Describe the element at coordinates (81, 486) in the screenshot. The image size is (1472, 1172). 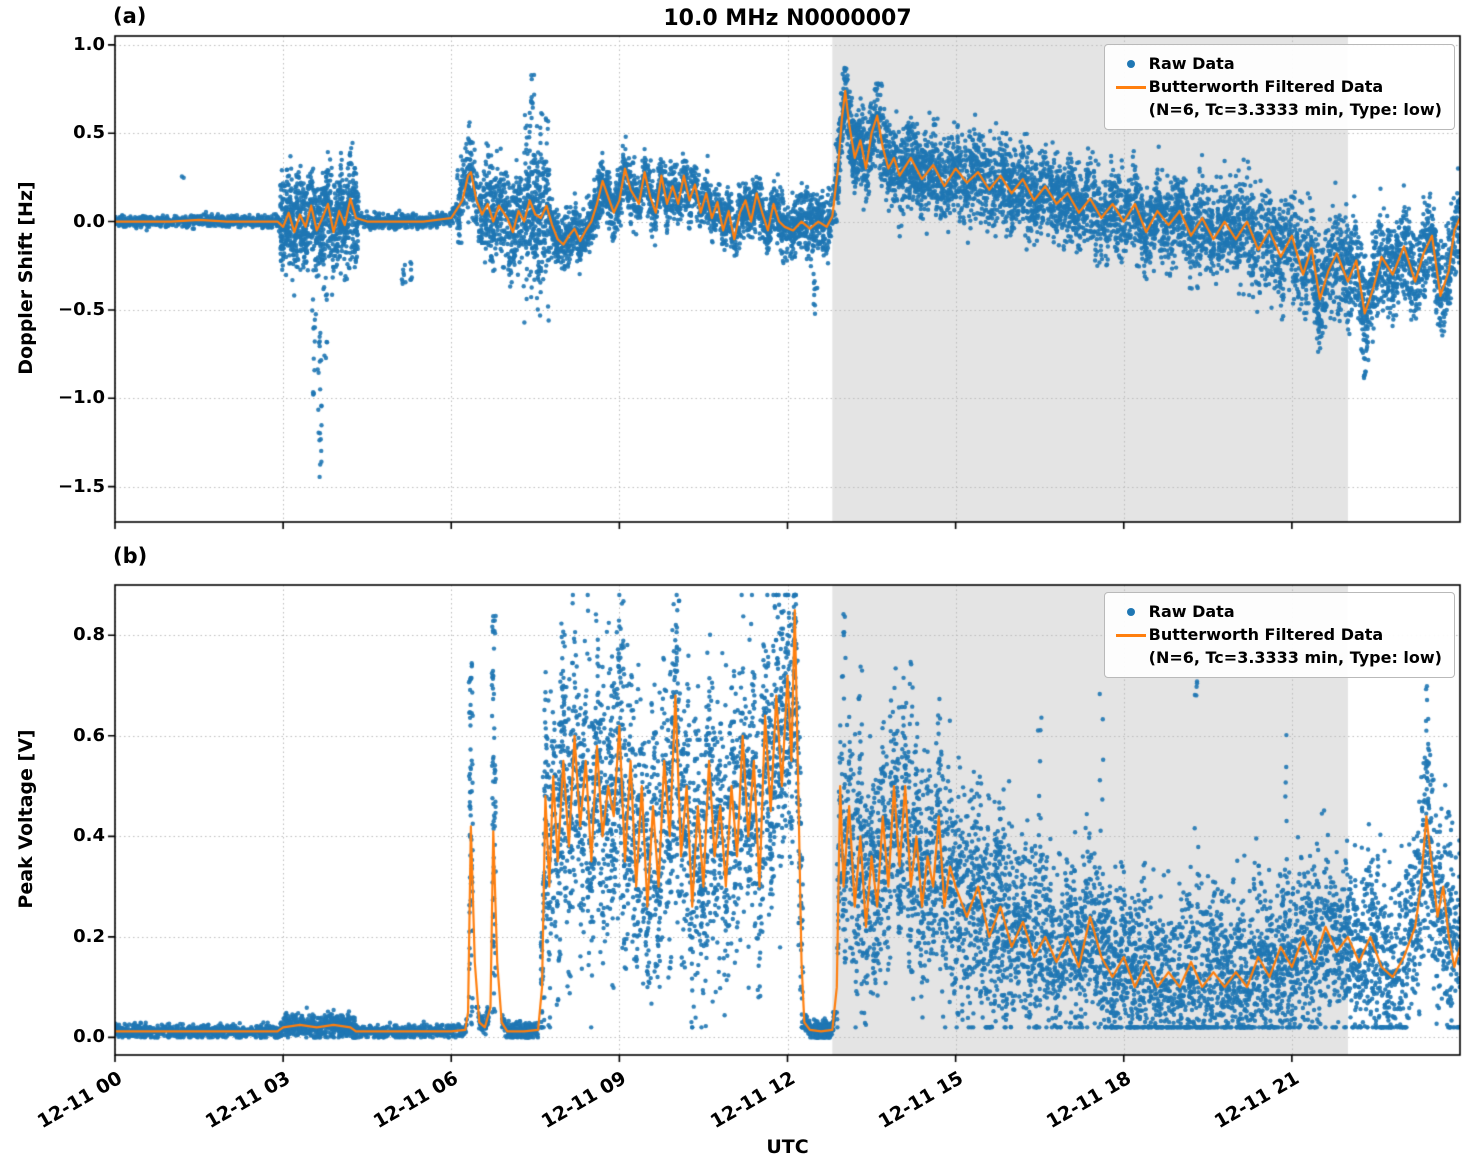
I see `ytick-label: −1.5` at that location.